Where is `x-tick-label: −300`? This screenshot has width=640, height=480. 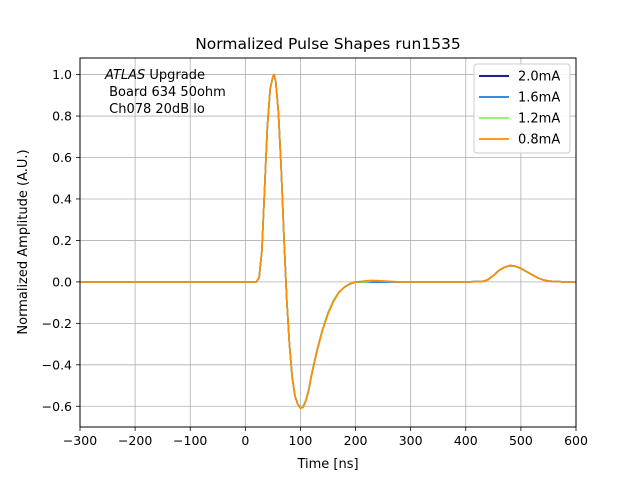 x-tick-label: −300 is located at coordinates (80, 440).